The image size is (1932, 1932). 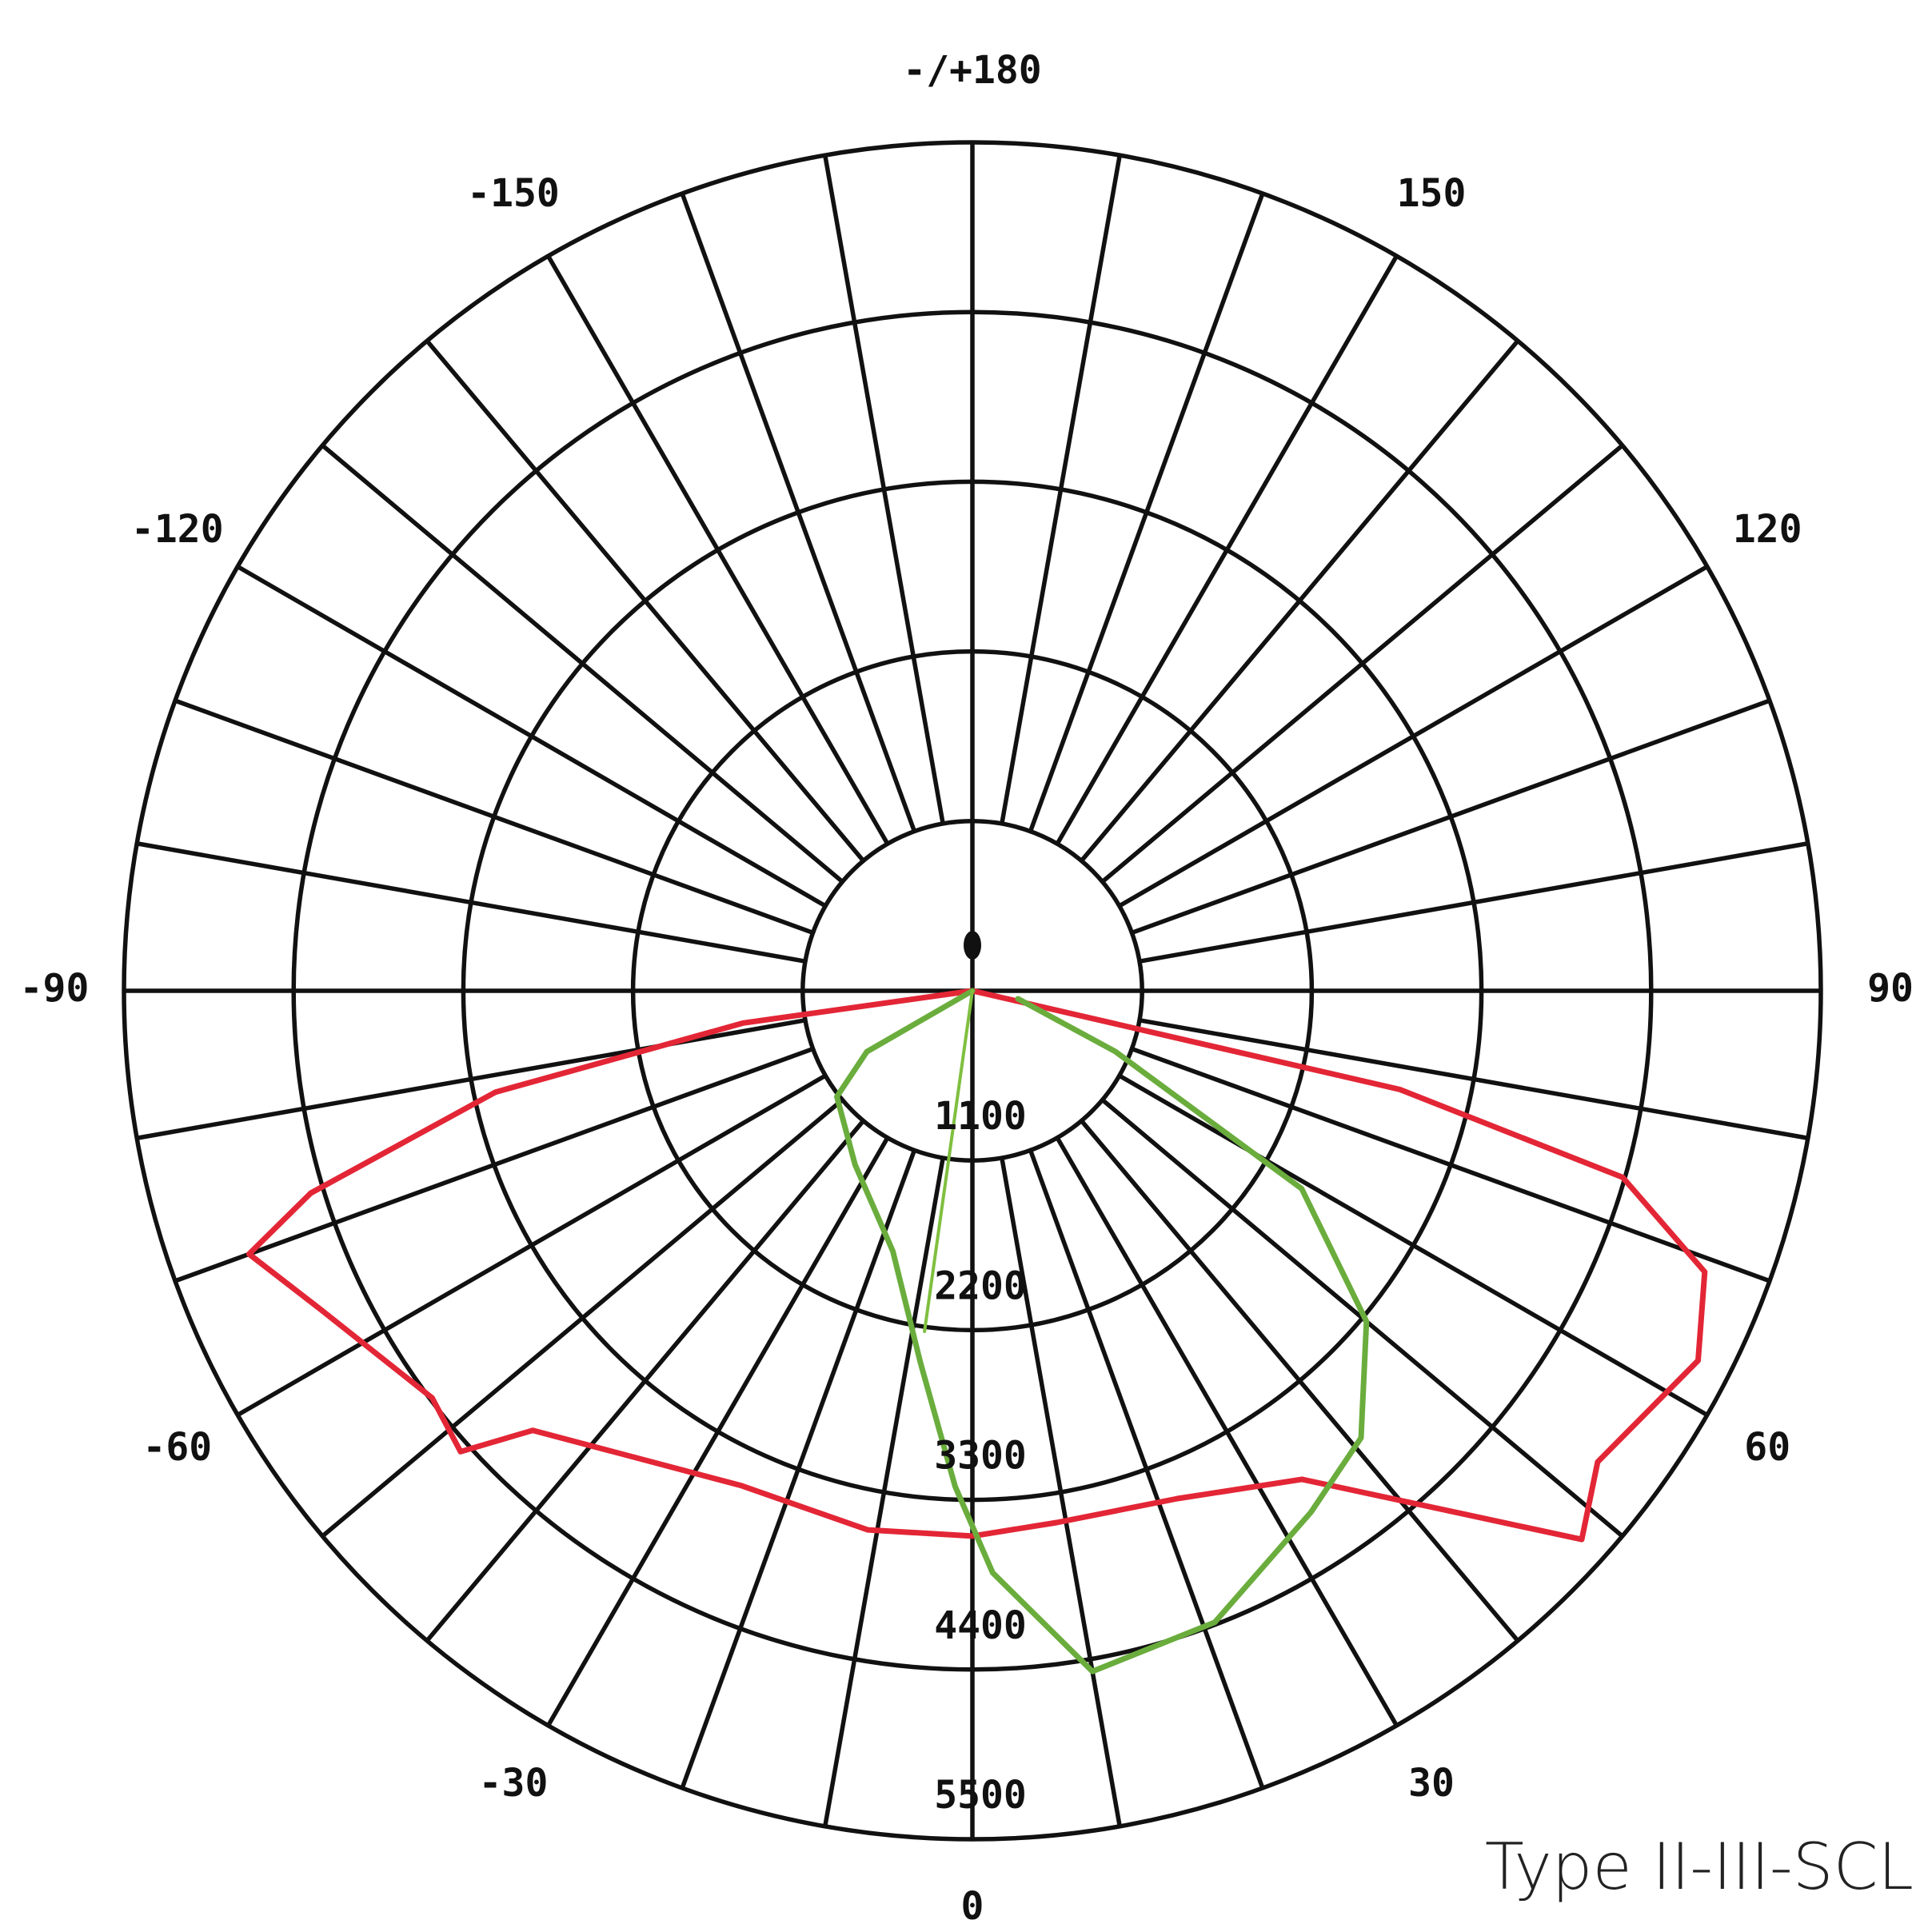 What do you see at coordinates (980, 1285) in the screenshot?
I see `r-tick-label: 2200` at bounding box center [980, 1285].